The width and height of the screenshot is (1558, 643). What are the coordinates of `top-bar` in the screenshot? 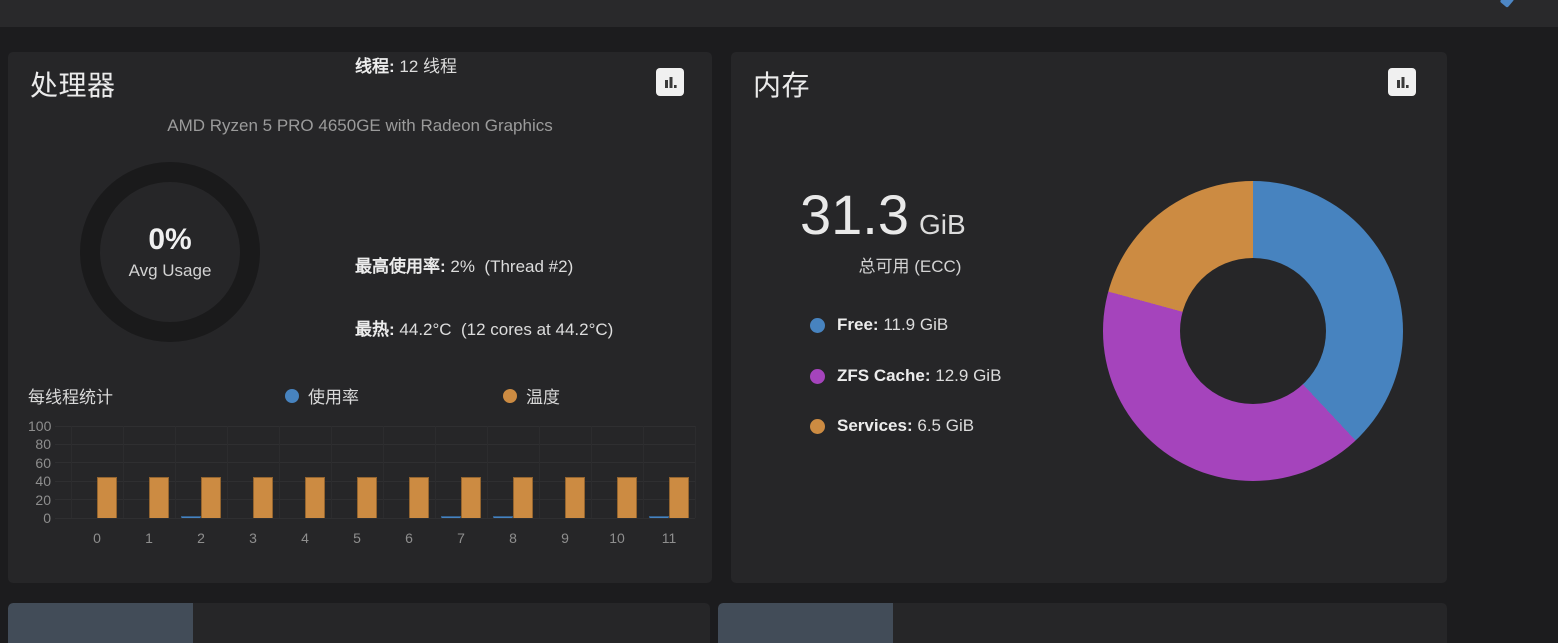 It's located at (779, 13).